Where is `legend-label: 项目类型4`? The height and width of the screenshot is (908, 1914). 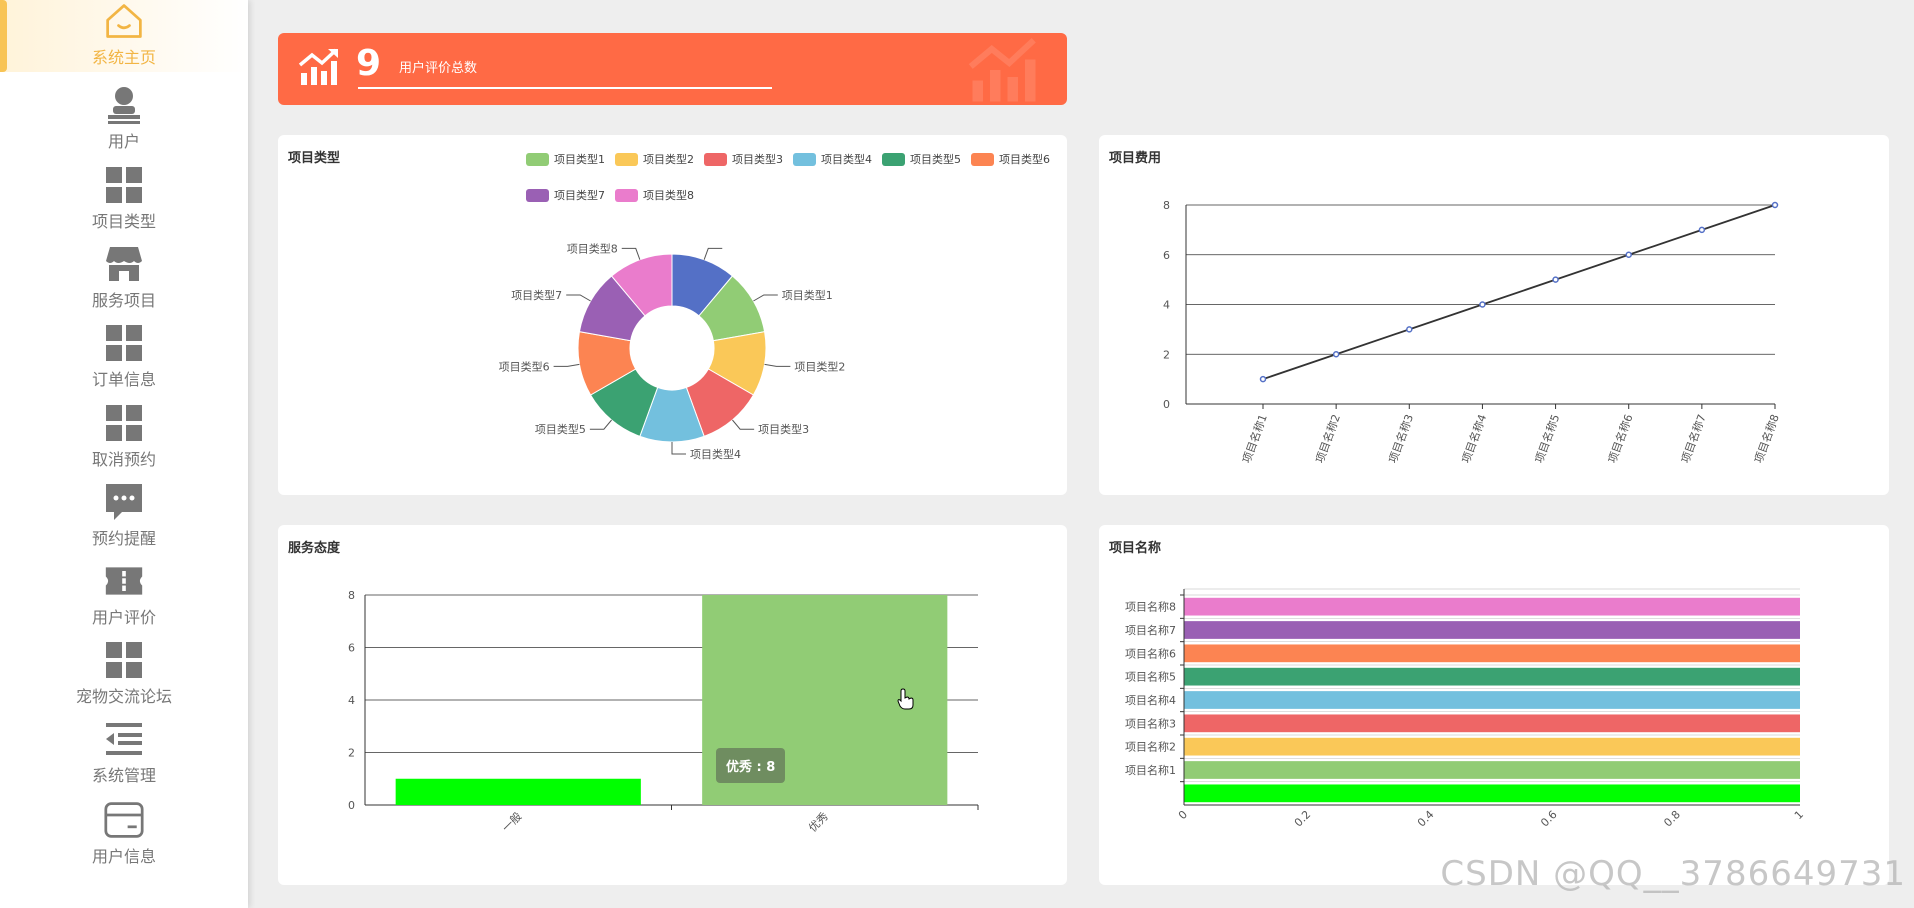
legend-label: 项目类型4 is located at coordinates (846, 159).